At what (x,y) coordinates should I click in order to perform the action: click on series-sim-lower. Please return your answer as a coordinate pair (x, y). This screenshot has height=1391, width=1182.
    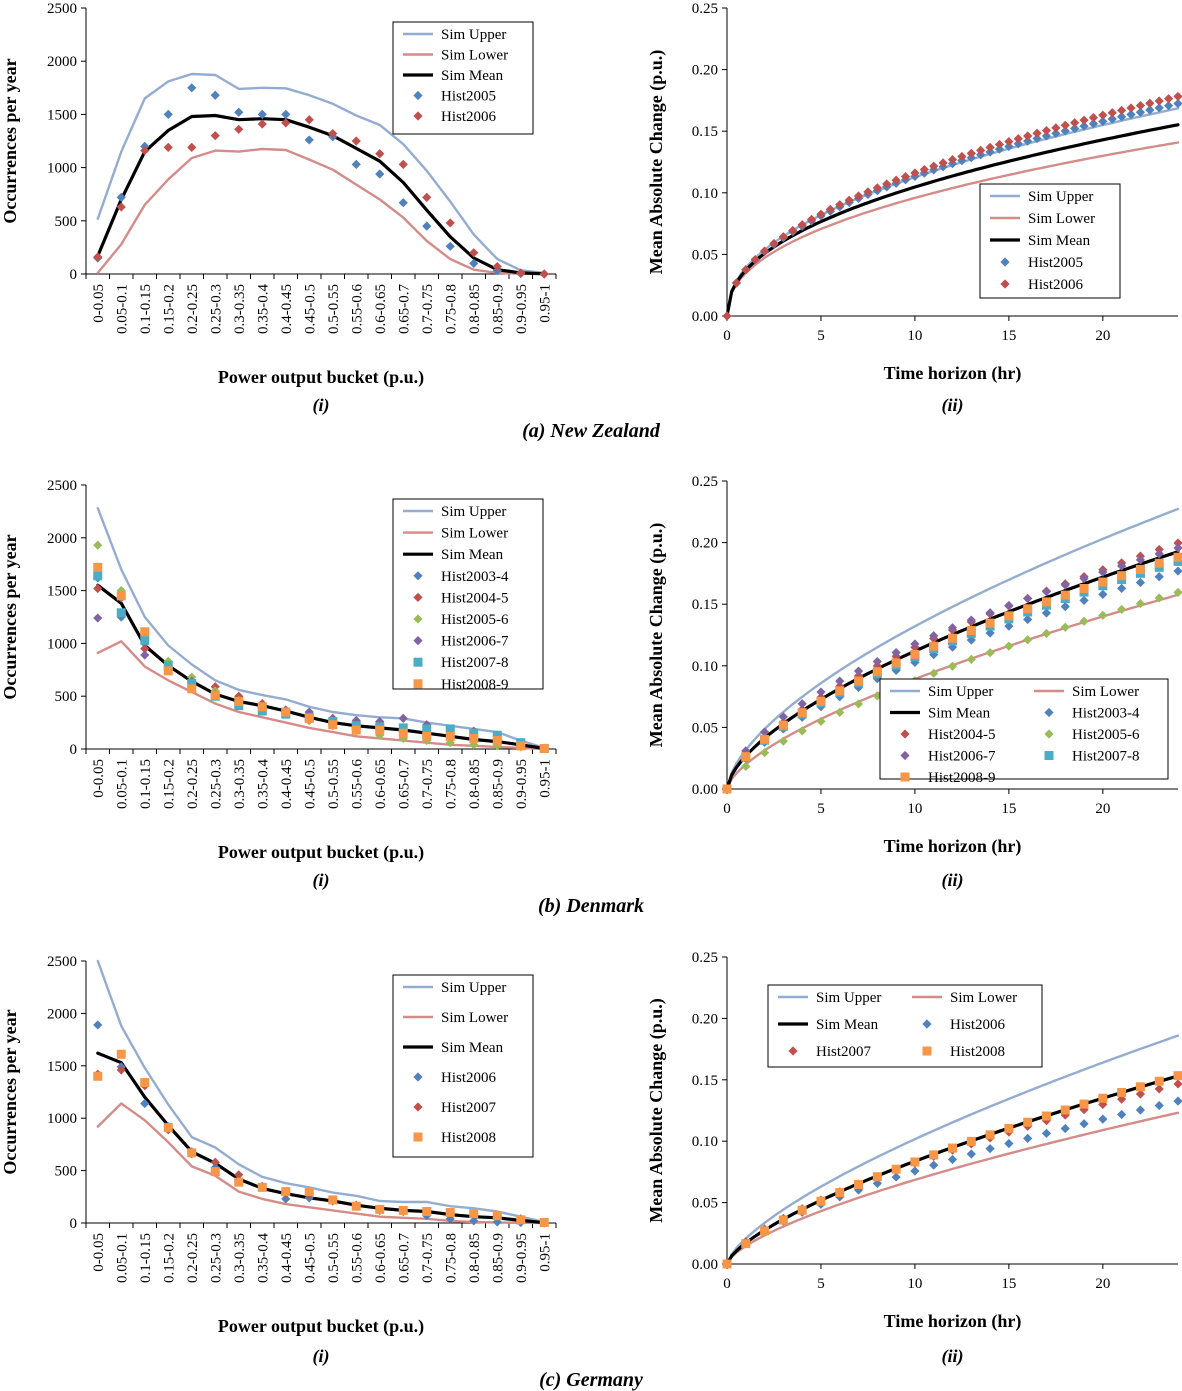
    Looking at the image, I should click on (952, 1188).